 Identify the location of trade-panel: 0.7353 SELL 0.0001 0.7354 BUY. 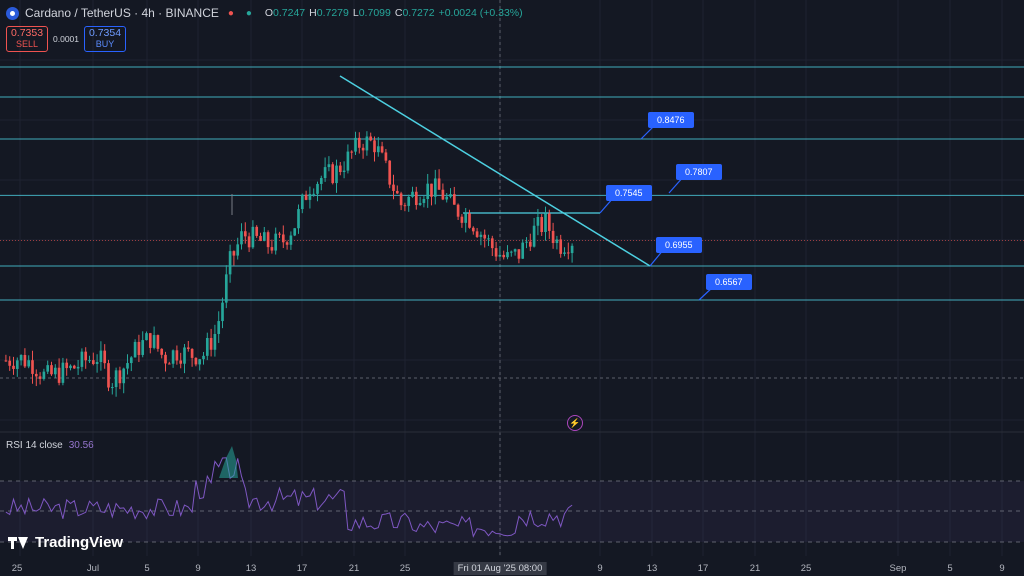
(66, 39).